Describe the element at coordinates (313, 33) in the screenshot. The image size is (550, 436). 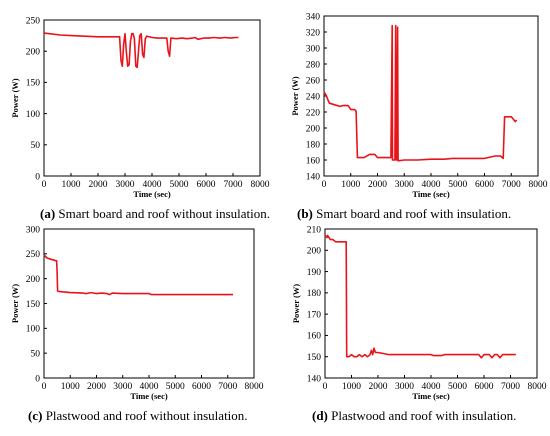
I see `y-tick-label-b: 320` at that location.